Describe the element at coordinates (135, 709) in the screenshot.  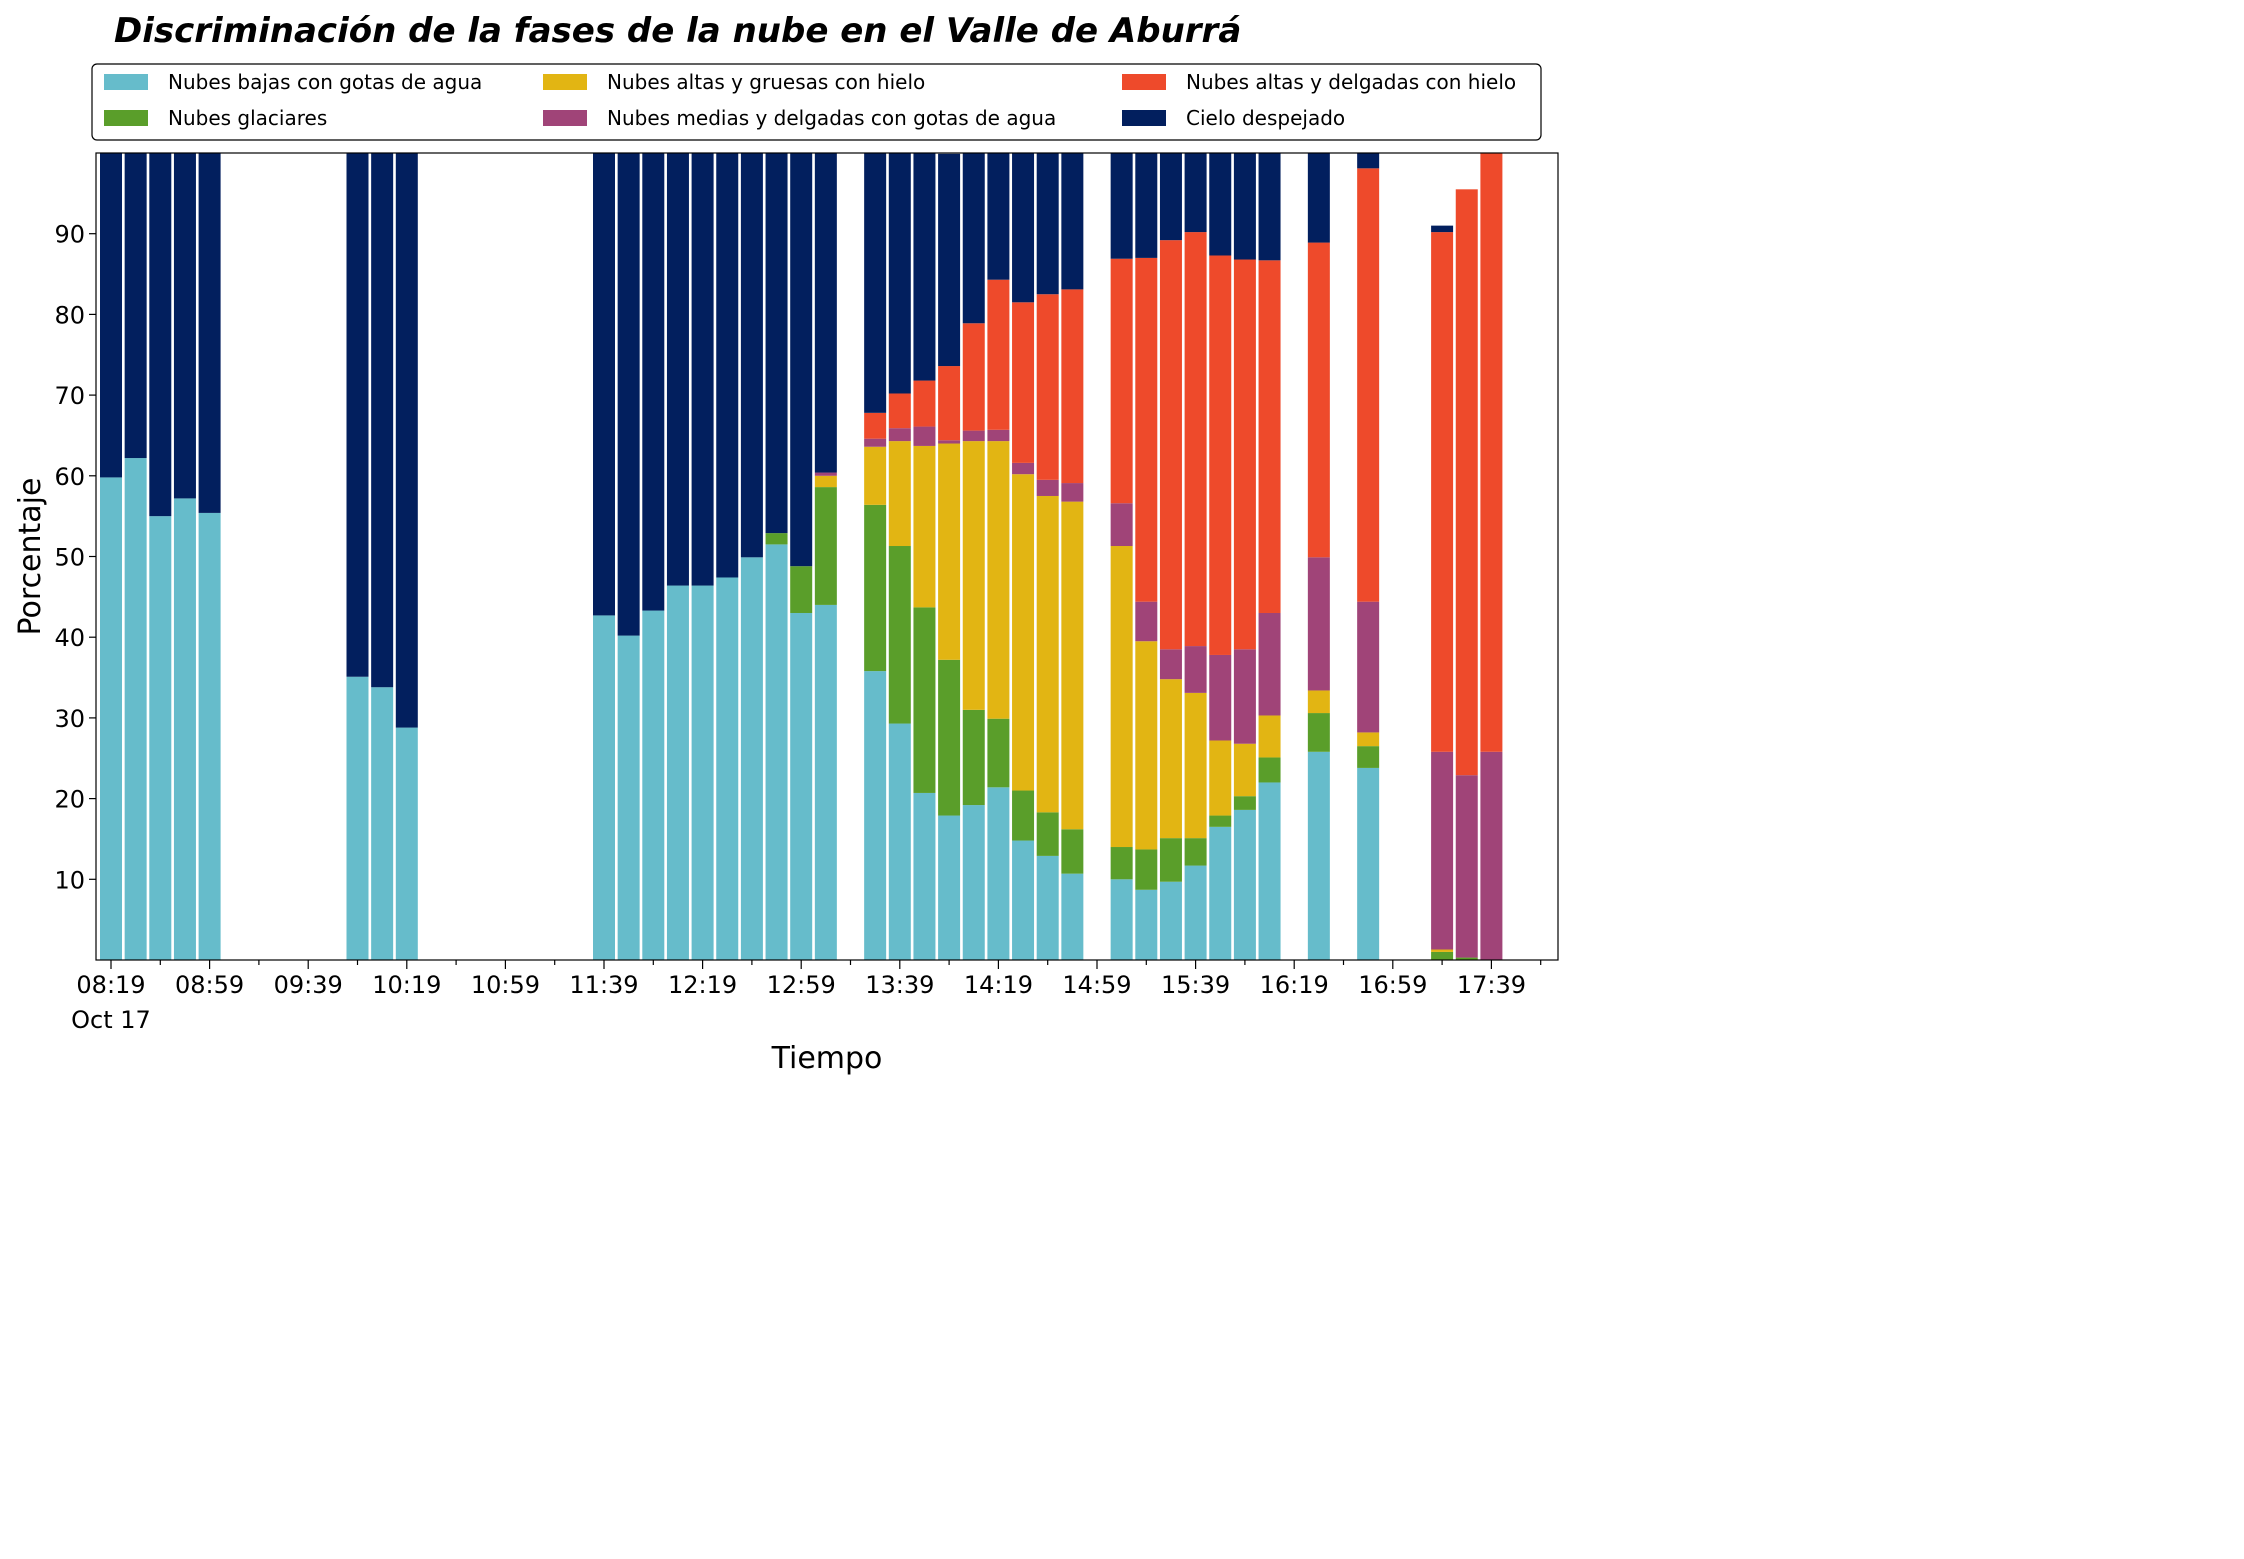
I see `bar-segment-slot1-series0` at that location.